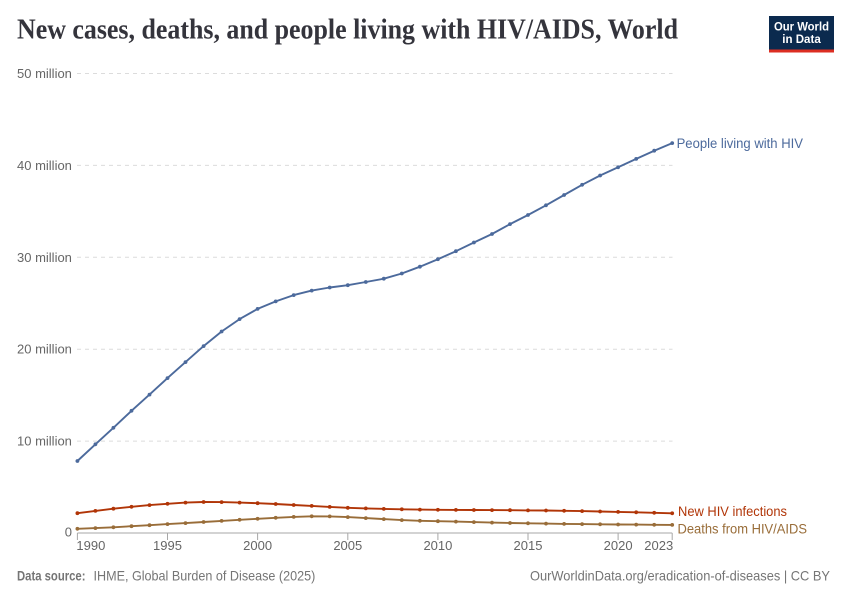 This screenshot has height=600, width=850. What do you see at coordinates (44, 257) in the screenshot?
I see `svg-text: 30 million` at bounding box center [44, 257].